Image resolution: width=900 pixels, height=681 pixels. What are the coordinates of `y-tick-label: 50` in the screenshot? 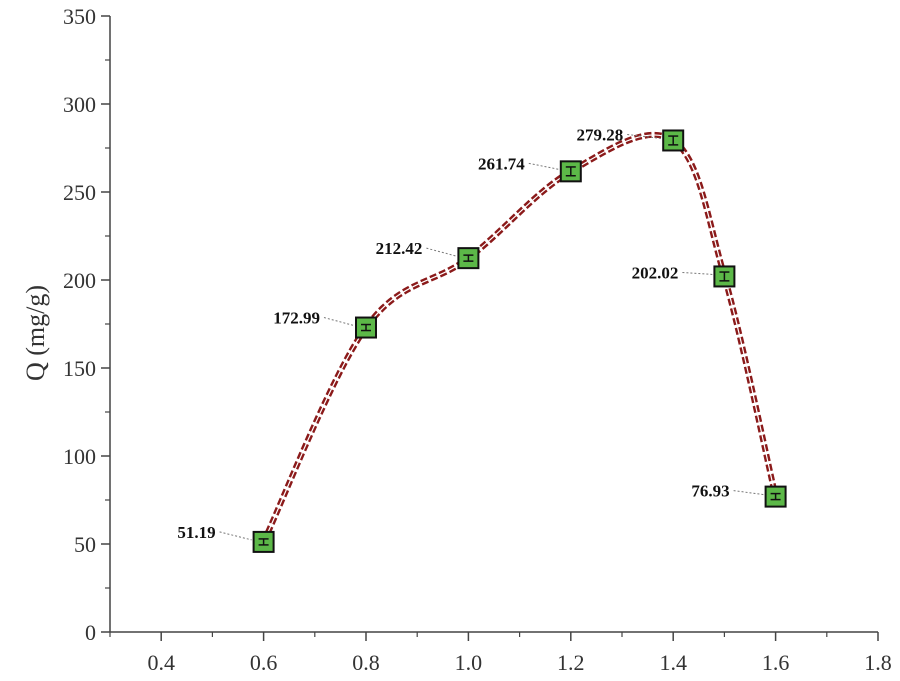 It's located at (85, 544).